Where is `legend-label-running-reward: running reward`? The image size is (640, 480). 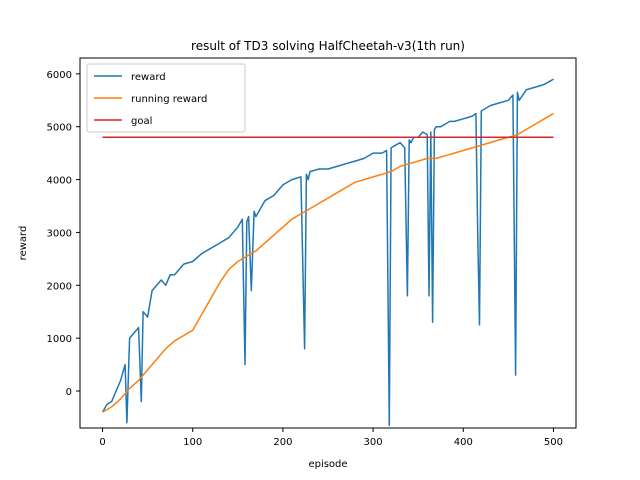
legend-label-running-reward: running reward is located at coordinates (169, 99).